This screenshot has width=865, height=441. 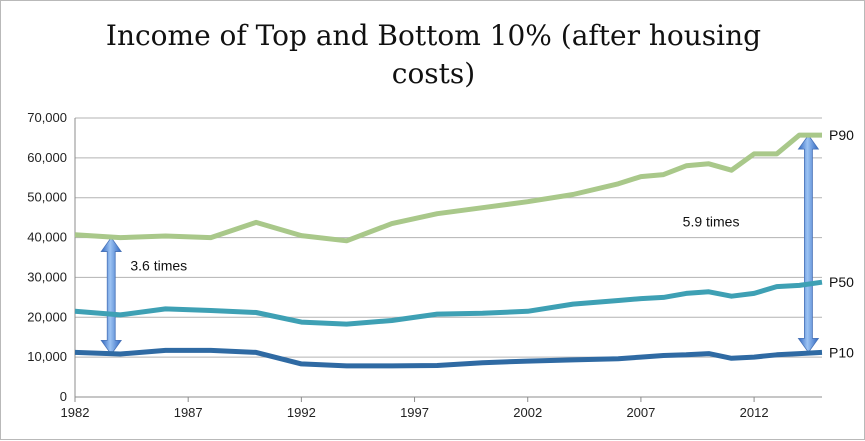 I want to click on annotation-label: 3.6 times, so click(x=158, y=265).